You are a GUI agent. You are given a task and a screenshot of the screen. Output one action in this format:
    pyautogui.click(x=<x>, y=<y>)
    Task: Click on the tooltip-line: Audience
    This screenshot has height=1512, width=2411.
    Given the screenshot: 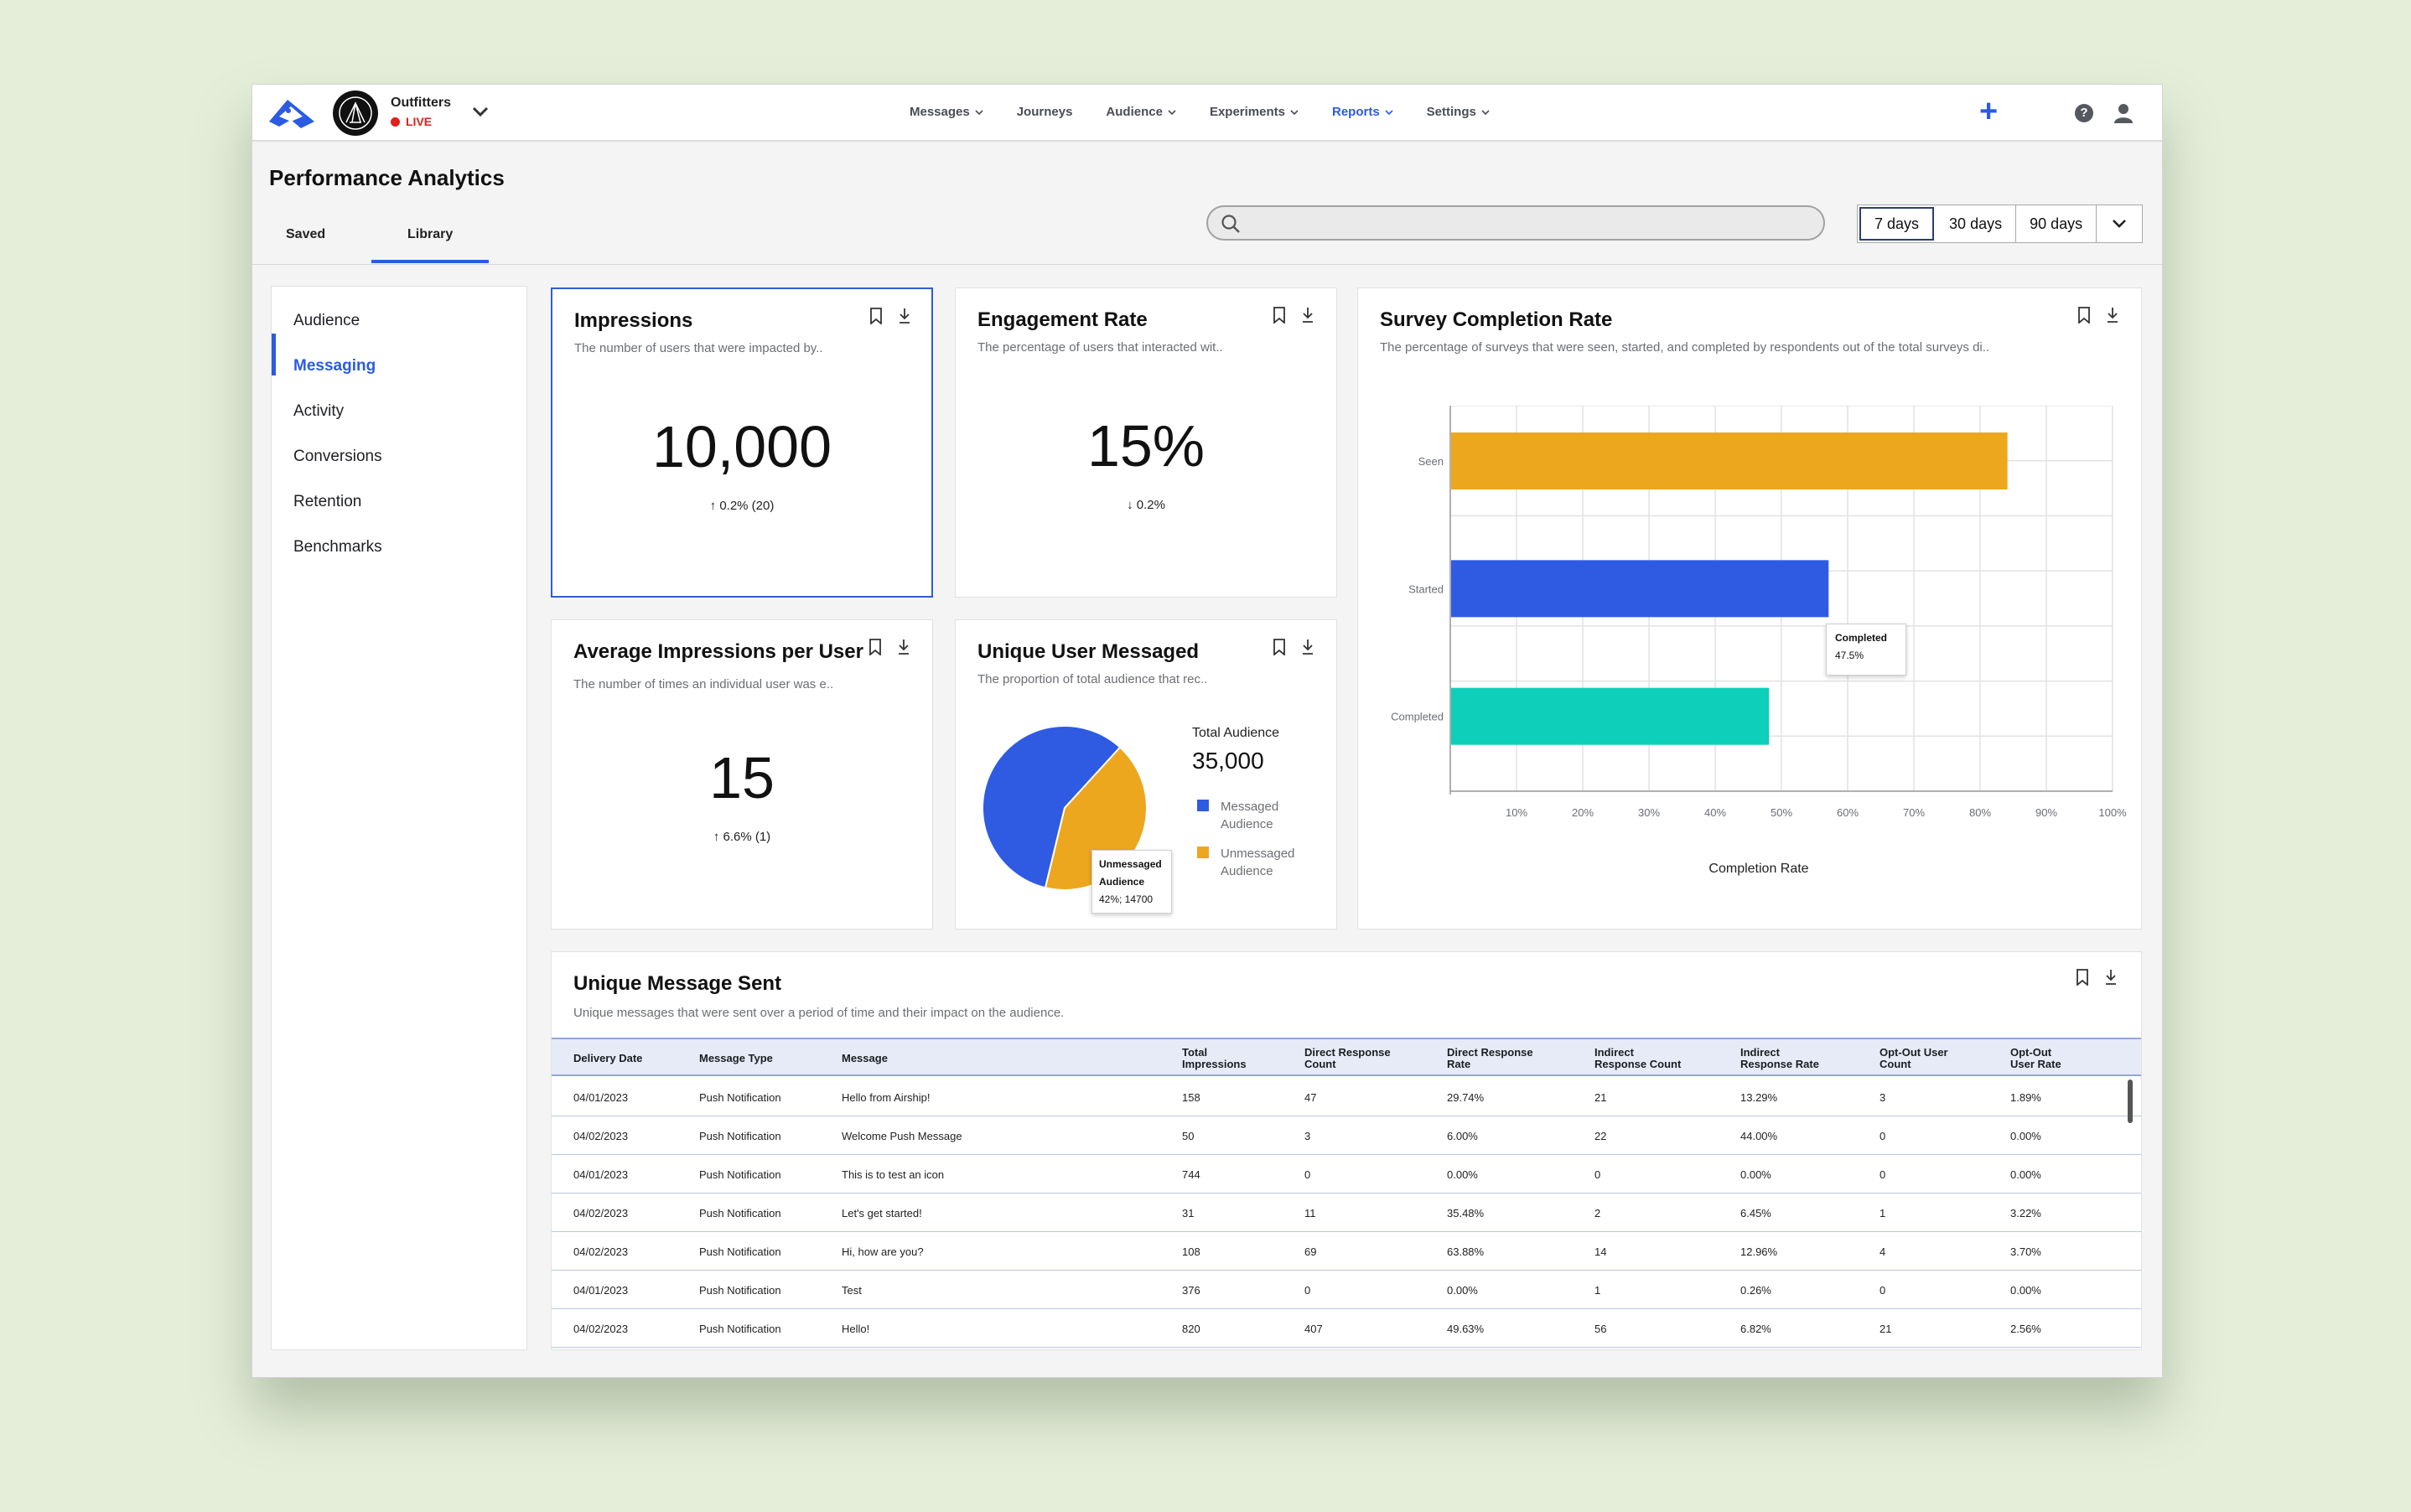 What is the action you would take?
    pyautogui.click(x=1122, y=882)
    